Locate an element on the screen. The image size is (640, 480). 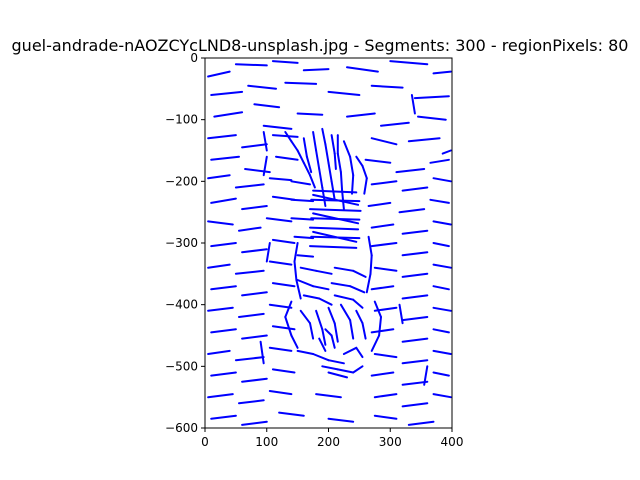
y-tick-label: −200 is located at coordinates (181, 181).